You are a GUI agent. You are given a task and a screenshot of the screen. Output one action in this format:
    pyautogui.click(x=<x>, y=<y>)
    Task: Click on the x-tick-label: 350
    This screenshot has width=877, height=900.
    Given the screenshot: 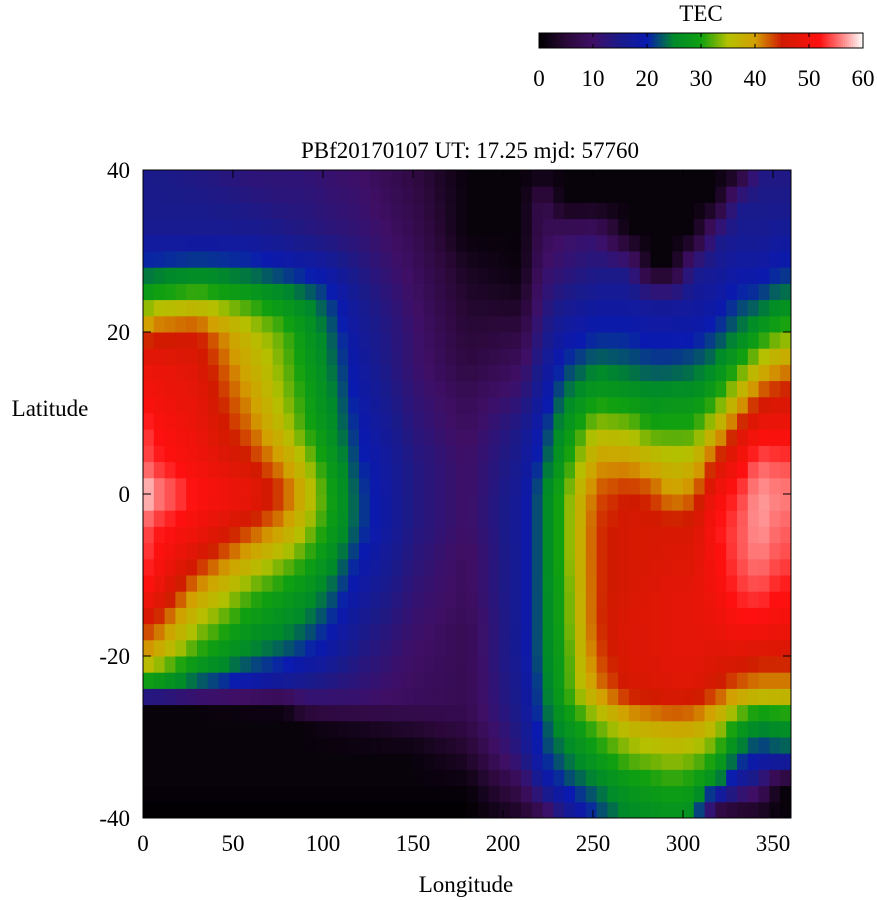 What is the action you would take?
    pyautogui.click(x=773, y=843)
    